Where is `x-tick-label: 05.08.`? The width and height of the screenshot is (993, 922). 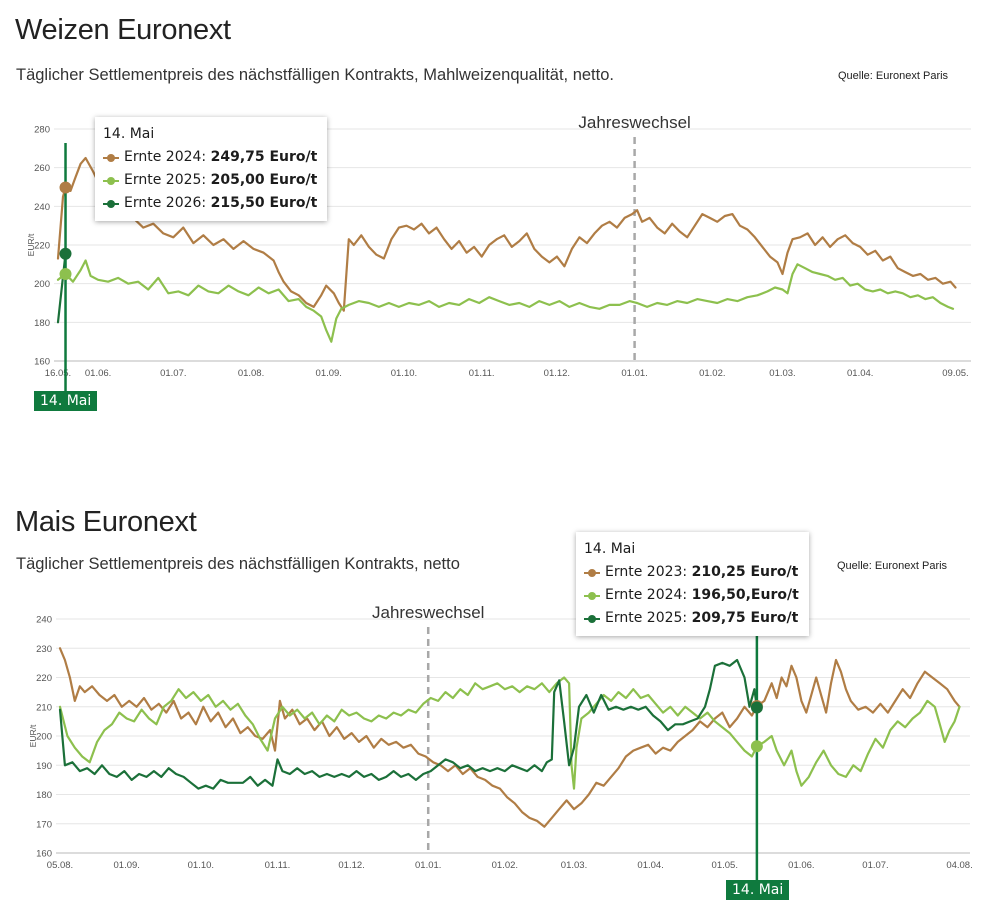
x-tick-label: 05.08. is located at coordinates (60, 865).